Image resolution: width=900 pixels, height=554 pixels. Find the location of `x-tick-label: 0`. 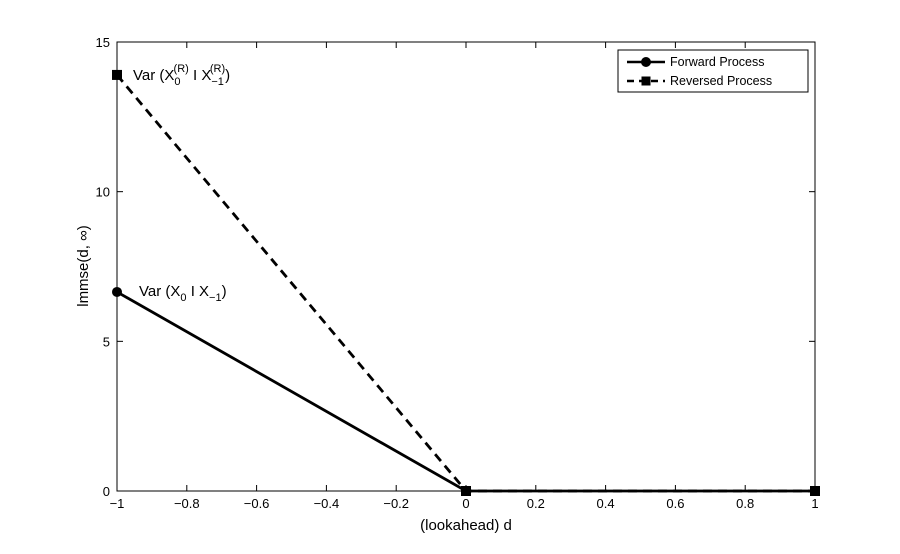

x-tick-label: 0 is located at coordinates (465, 503).